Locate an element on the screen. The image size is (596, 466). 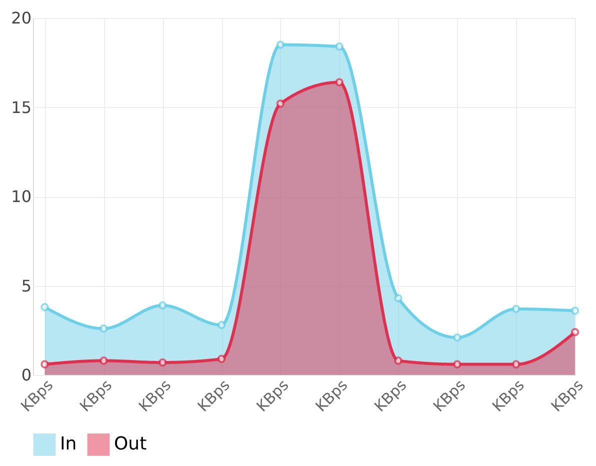
y-tick-label: 20 is located at coordinates (21, 18).